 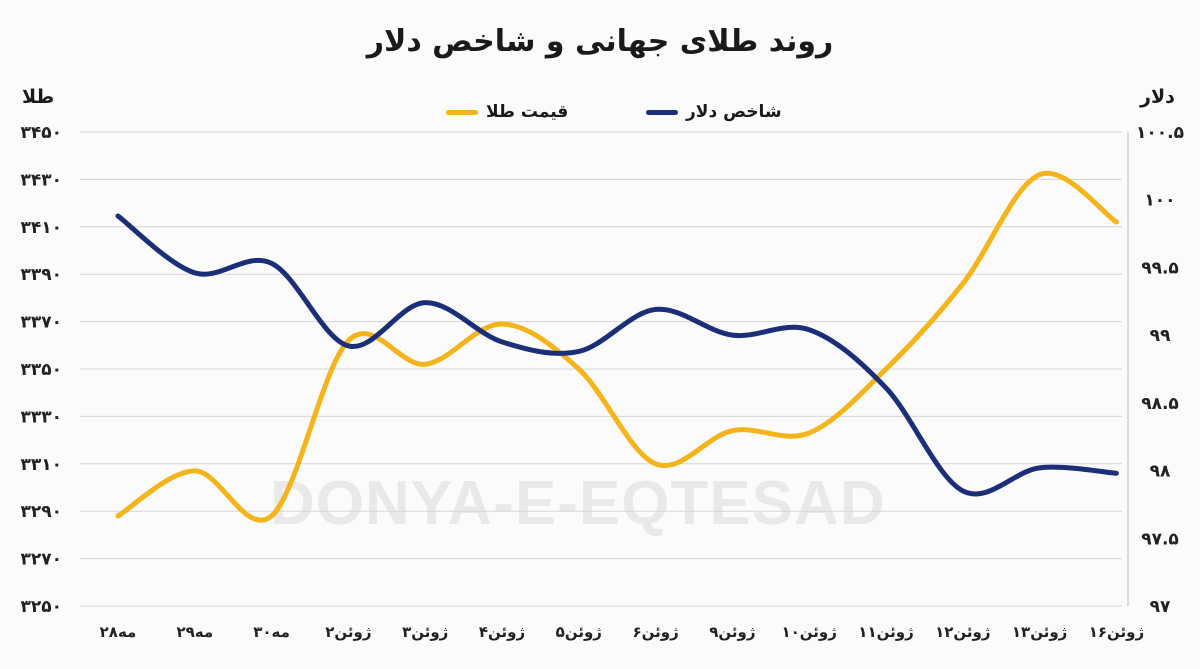 What do you see at coordinates (194, 632) in the screenshot?
I see `x-tick-label: ۲۹مه` at bounding box center [194, 632].